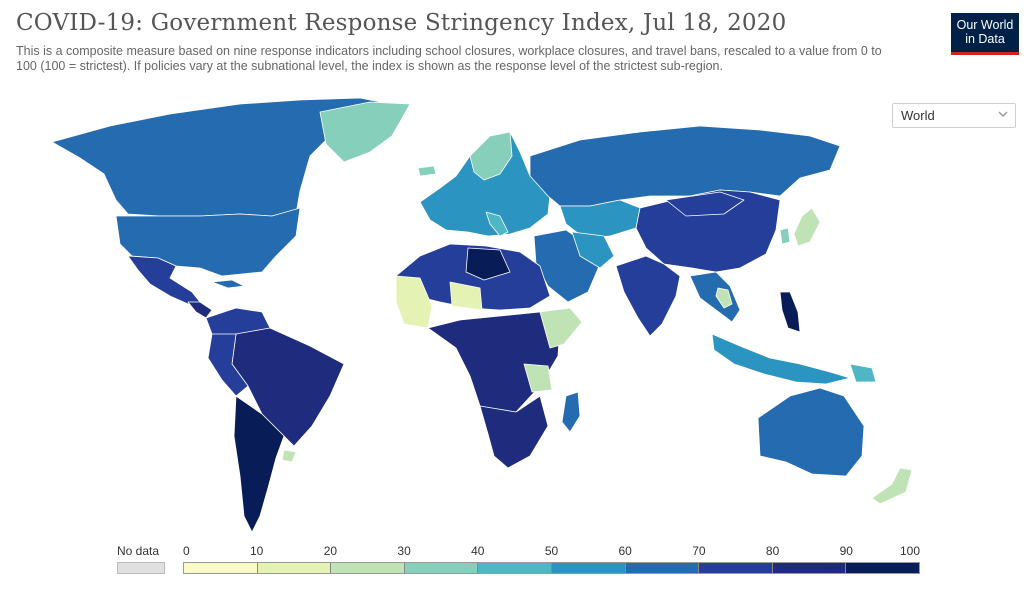 This screenshot has width=1024, height=594. What do you see at coordinates (625, 551) in the screenshot?
I see `legend-tick-label: 60` at bounding box center [625, 551].